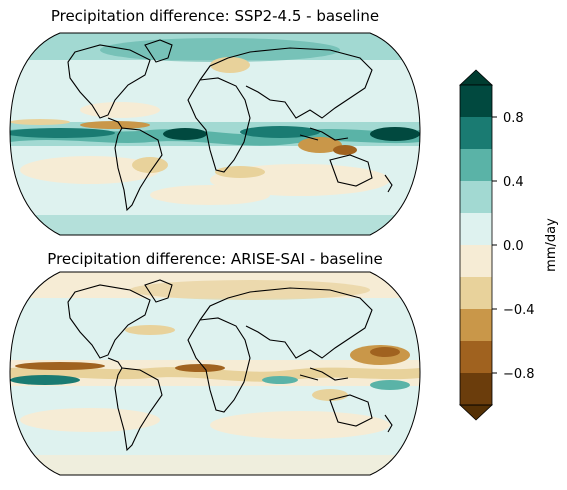  I want to click on colorbar-bins, so click(476, 245).